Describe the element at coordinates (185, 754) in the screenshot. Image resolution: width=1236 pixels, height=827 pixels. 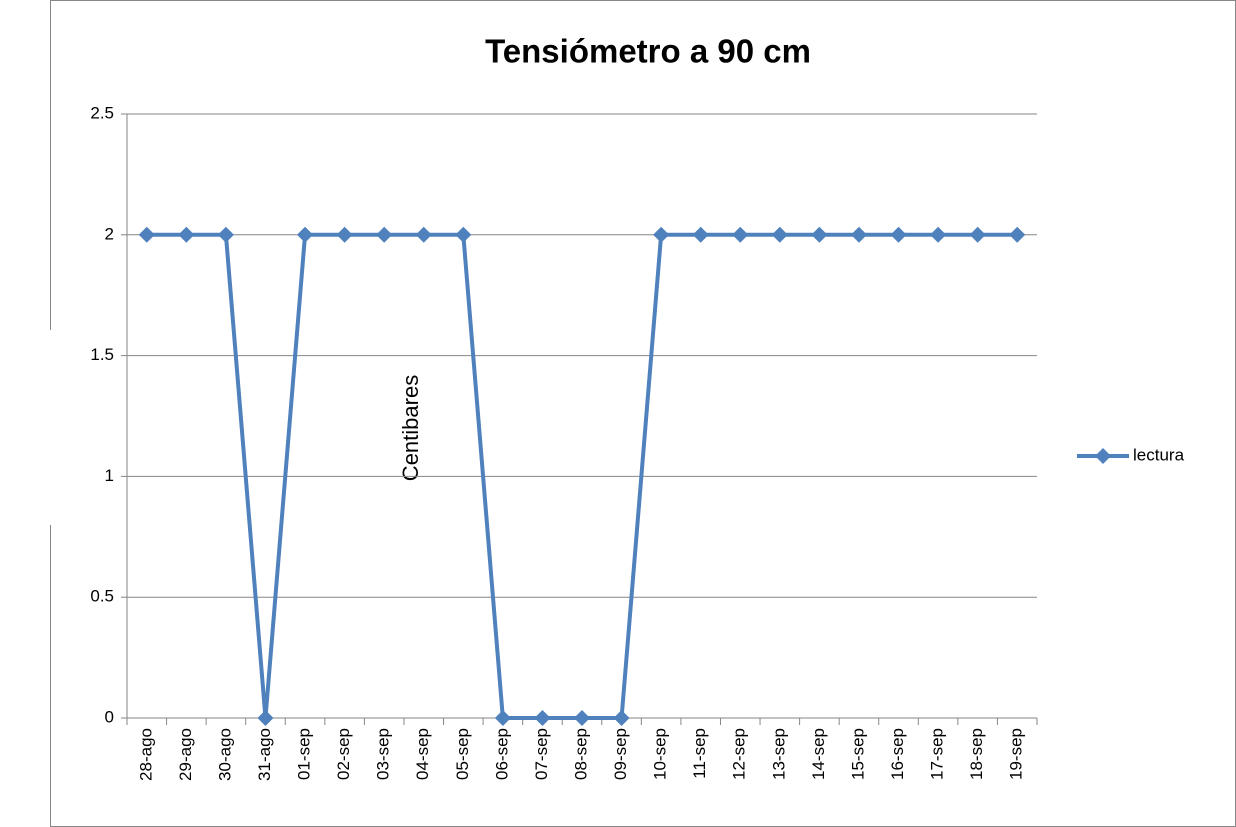
I see `x-tick-label: 29-ago` at that location.